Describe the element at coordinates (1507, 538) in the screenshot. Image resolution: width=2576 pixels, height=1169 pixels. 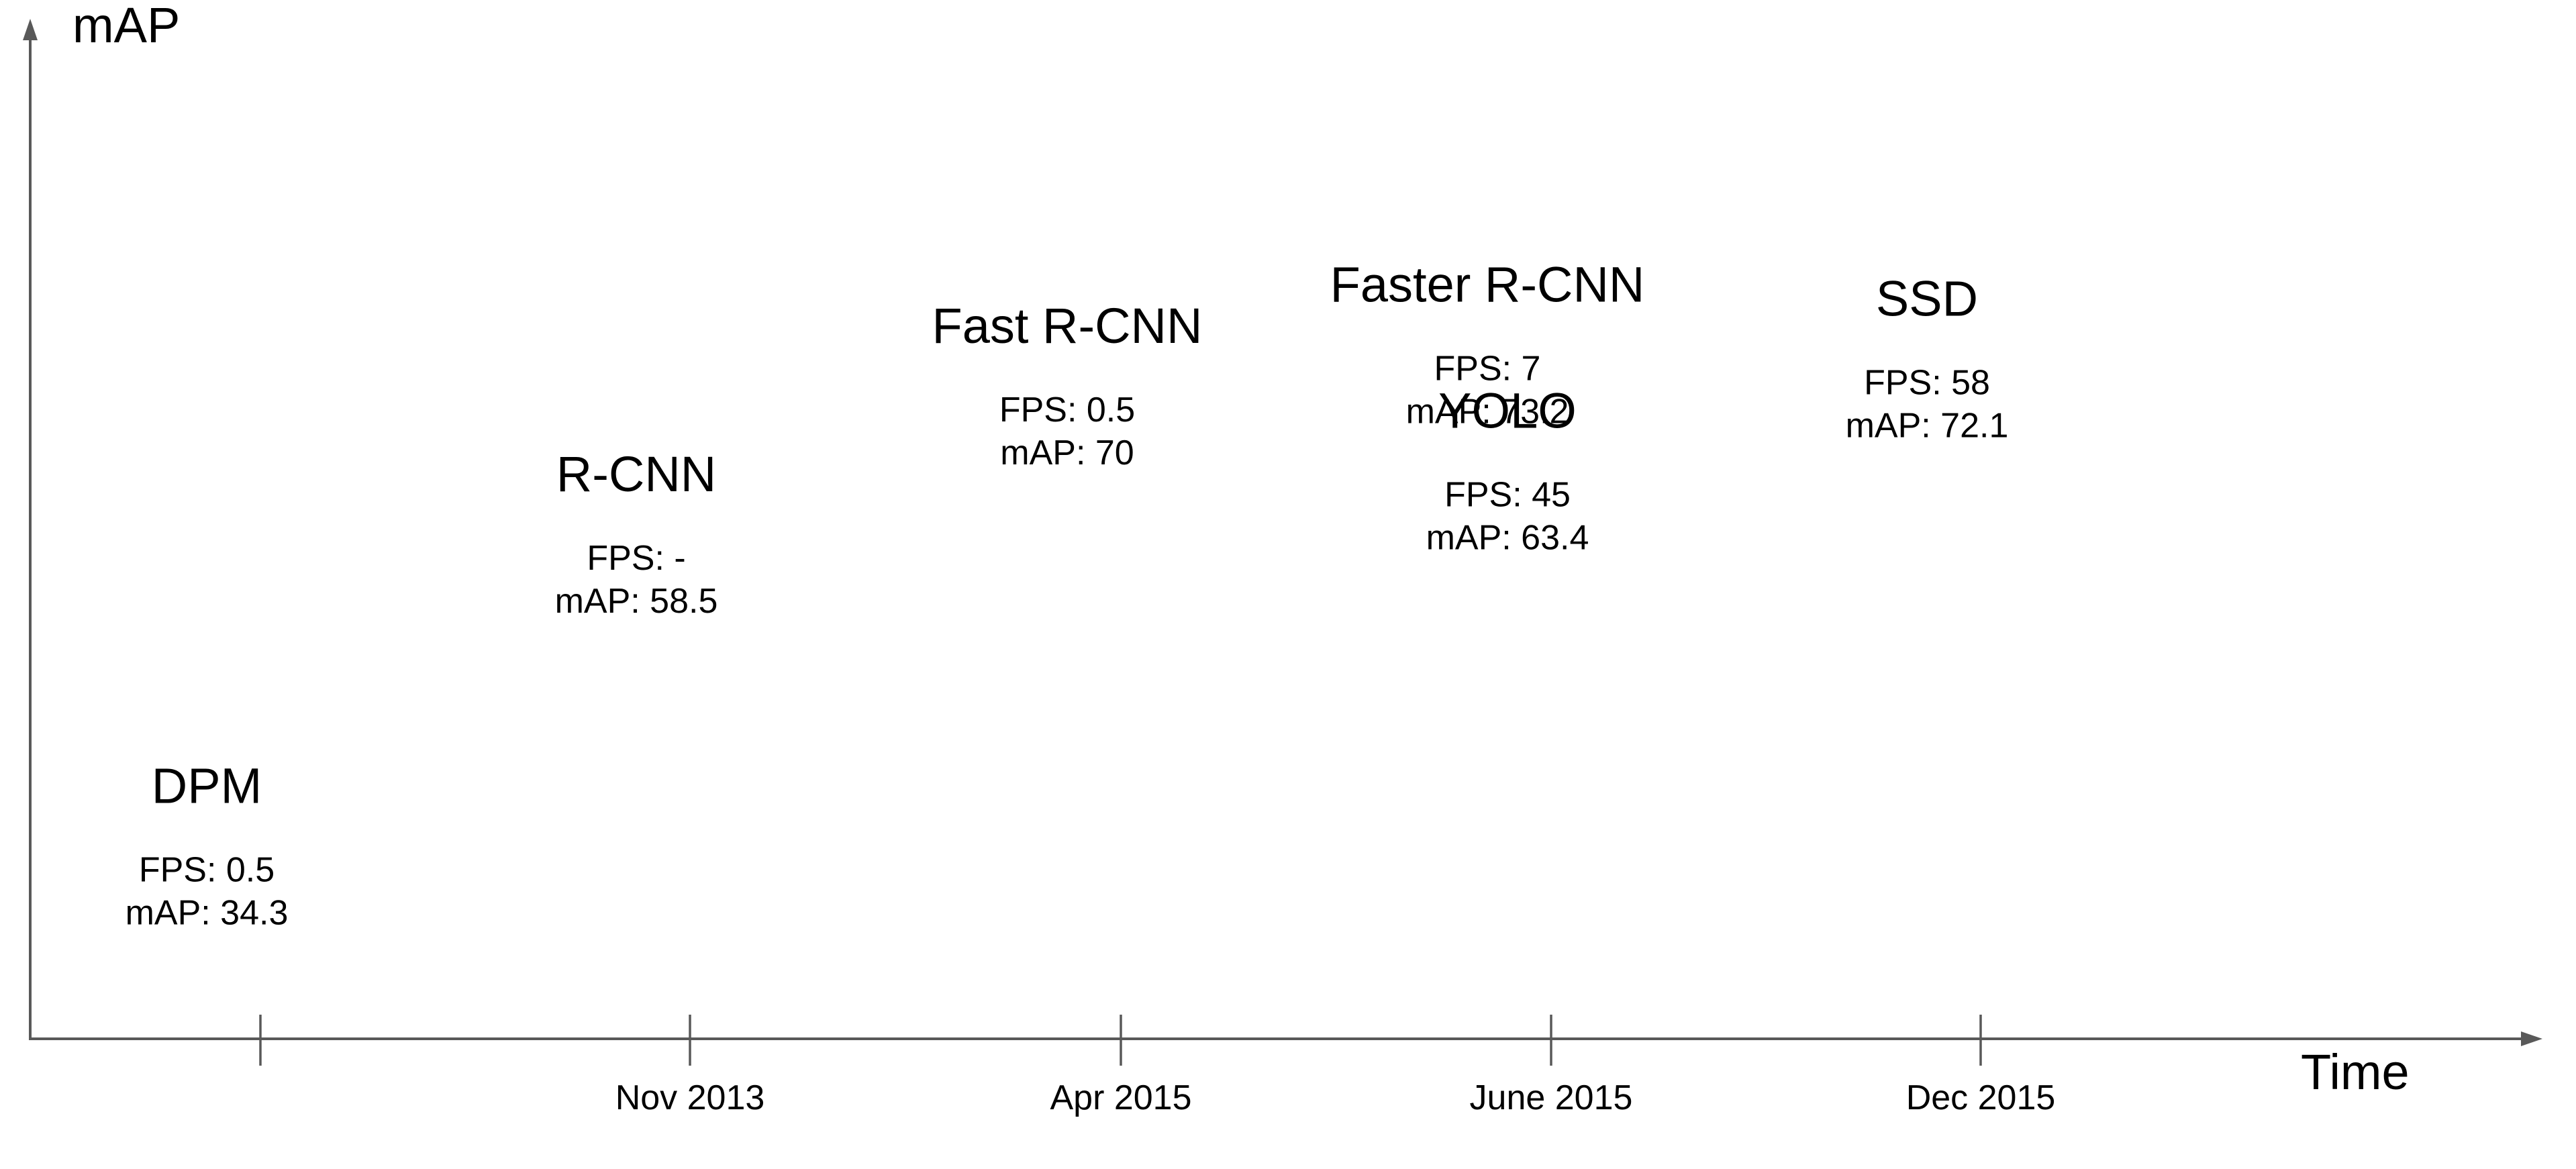
I see `model-map: mAP: 63.4` at that location.